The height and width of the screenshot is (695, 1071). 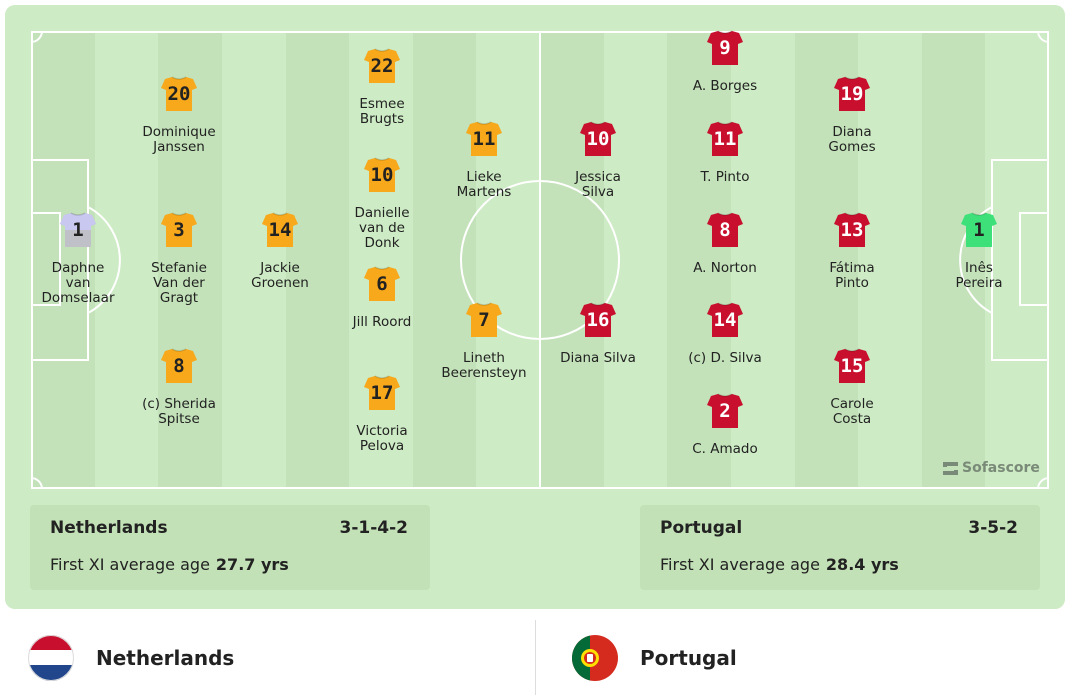 I want to click on player-number: 10, so click(x=598, y=139).